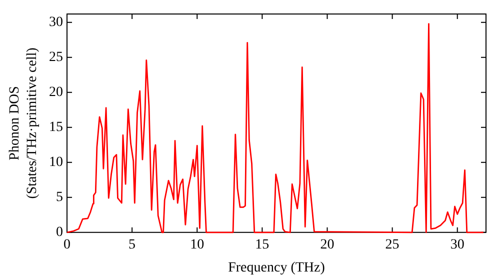 The width and height of the screenshot is (500, 280). Describe the element at coordinates (56, 22) in the screenshot. I see `y-tick-label: 30` at that location.